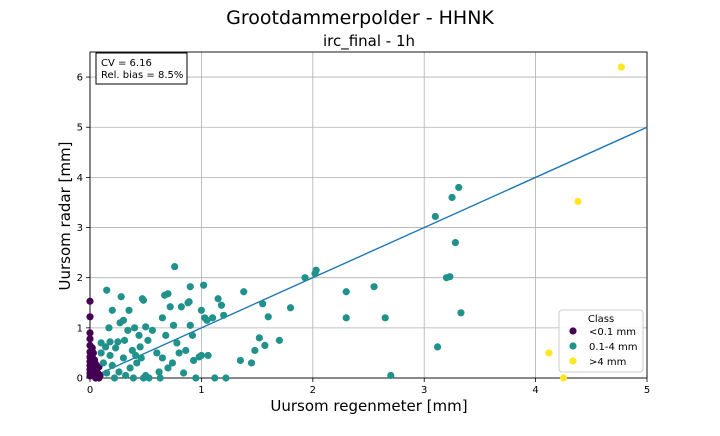  I want to click on stats-cv: CV = 6.16, so click(126, 63).